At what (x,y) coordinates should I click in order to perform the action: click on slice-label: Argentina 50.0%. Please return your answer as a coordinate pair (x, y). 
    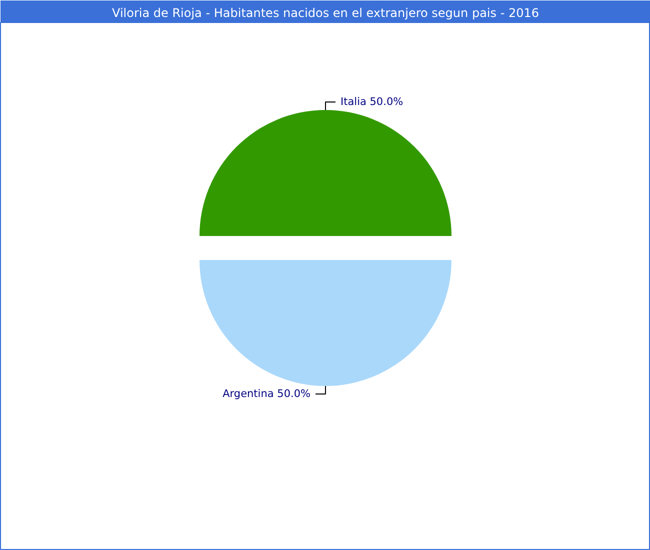
    Looking at the image, I should click on (266, 394).